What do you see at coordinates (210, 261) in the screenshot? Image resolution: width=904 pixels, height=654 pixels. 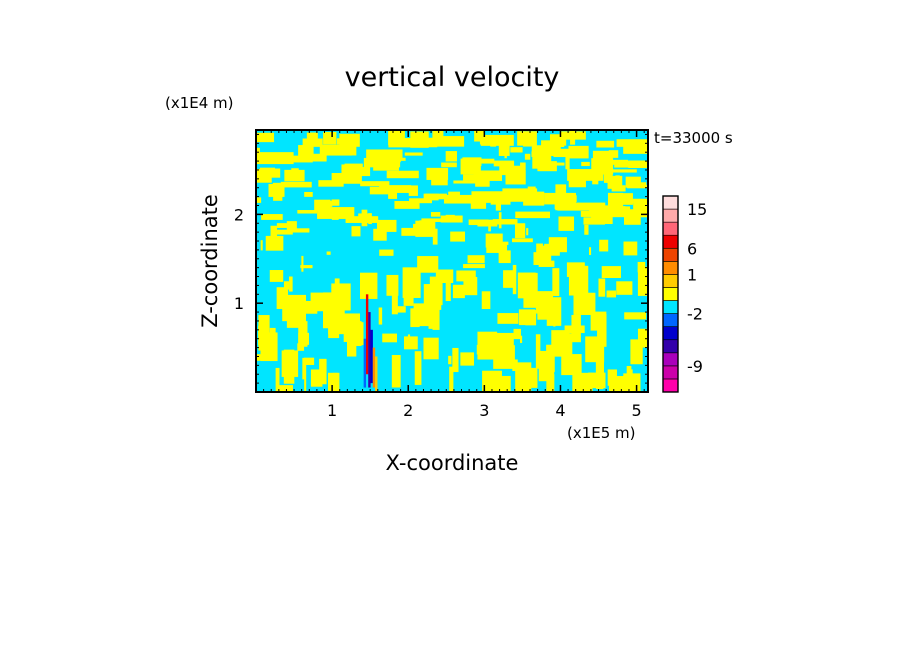 I see `y-axis-label: Z-coordinate` at bounding box center [210, 261].